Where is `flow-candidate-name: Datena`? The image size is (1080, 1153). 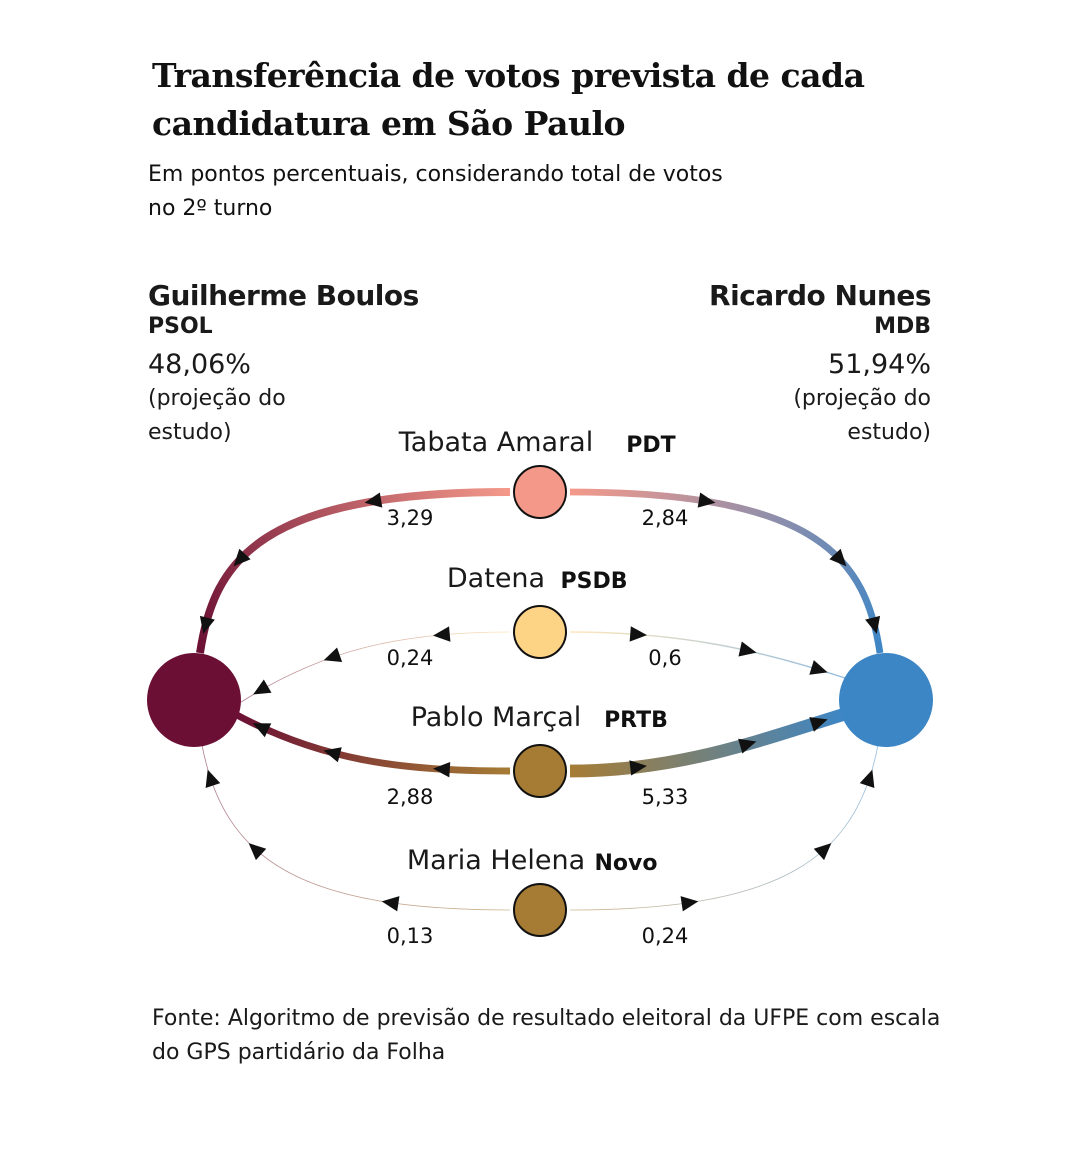
flow-candidate-name: Datena is located at coordinates (496, 578).